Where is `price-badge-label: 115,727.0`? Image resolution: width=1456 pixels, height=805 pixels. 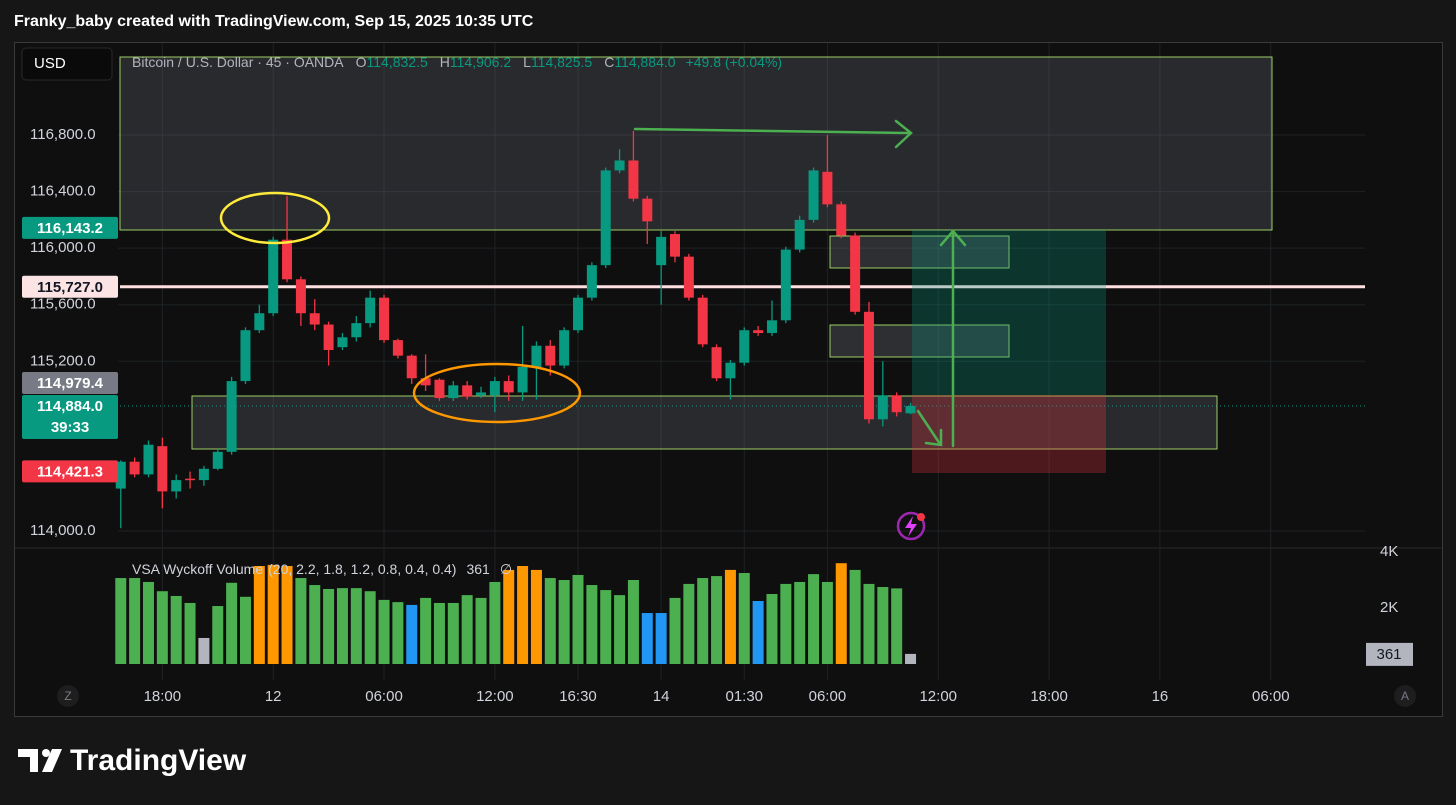
price-badge-label: 115,727.0 is located at coordinates (70, 287).